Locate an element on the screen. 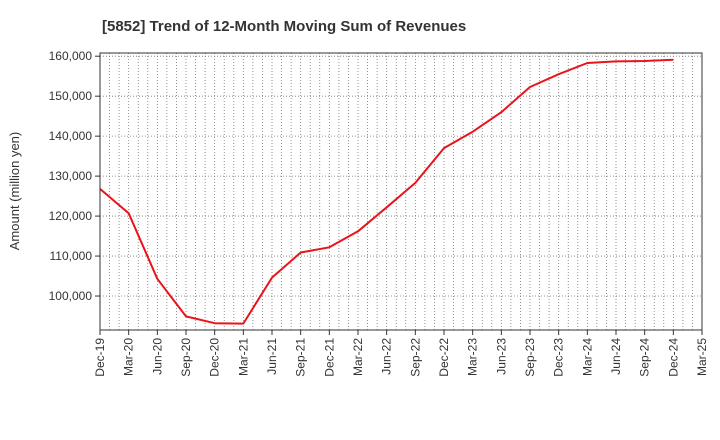 This screenshot has width=720, height=440. x-tick-label: Mar-23 is located at coordinates (473, 357).